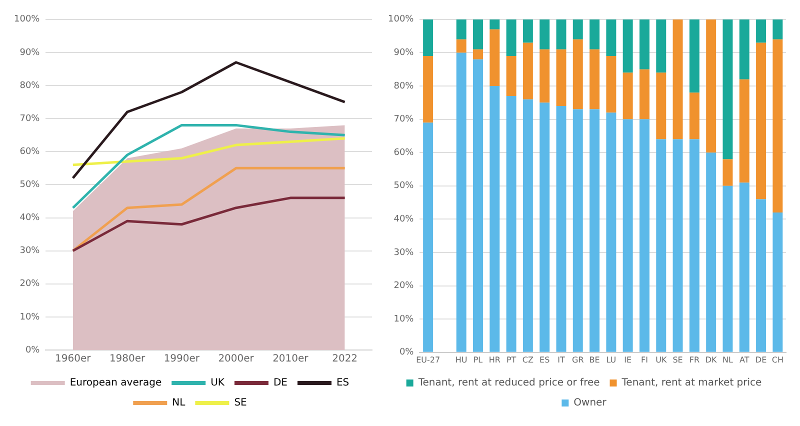 Image resolution: width=800 pixels, height=426 pixels. Describe the element at coordinates (628, 359) in the screenshot. I see `x-tick-label: IE` at that location.